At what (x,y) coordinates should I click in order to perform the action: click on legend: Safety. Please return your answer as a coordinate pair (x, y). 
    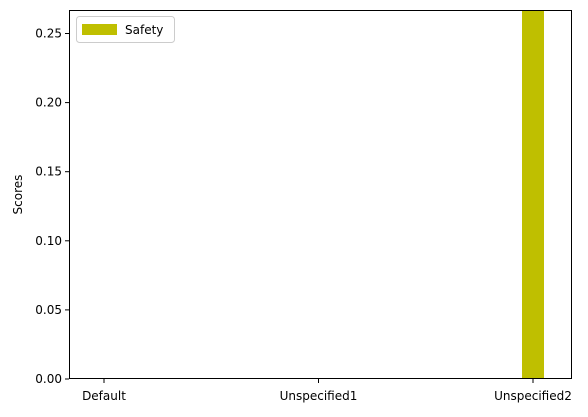
    Looking at the image, I should click on (126, 30).